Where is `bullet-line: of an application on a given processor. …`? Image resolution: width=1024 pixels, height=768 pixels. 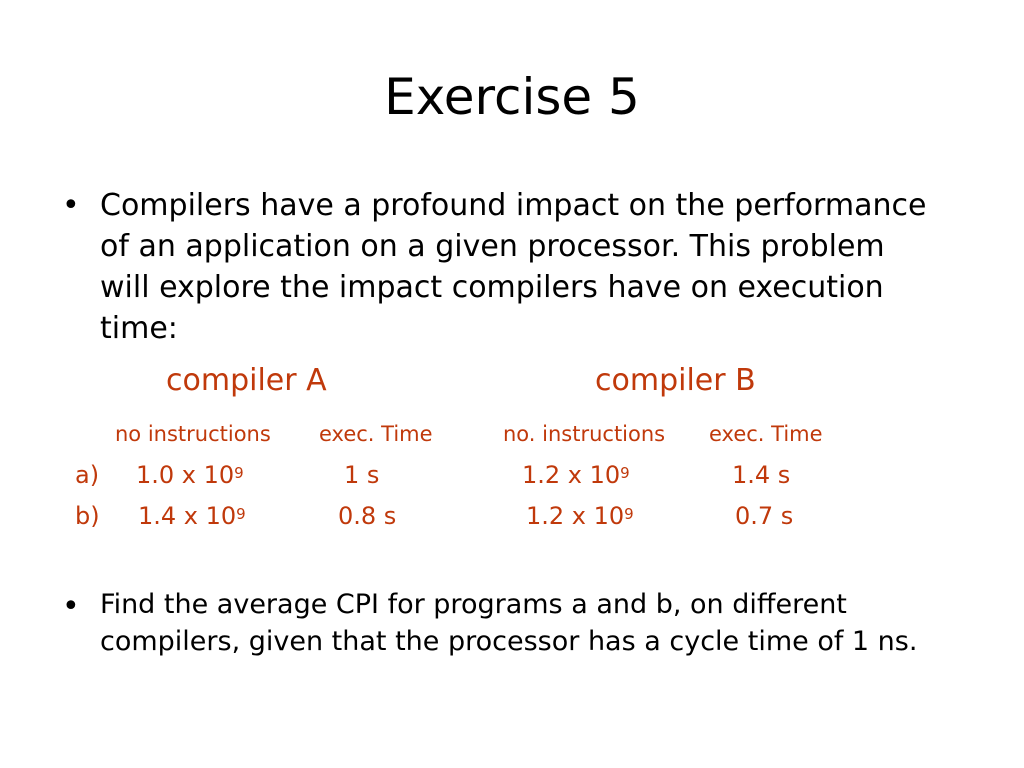
bullet-line: of an application on a given processor. … is located at coordinates (492, 246).